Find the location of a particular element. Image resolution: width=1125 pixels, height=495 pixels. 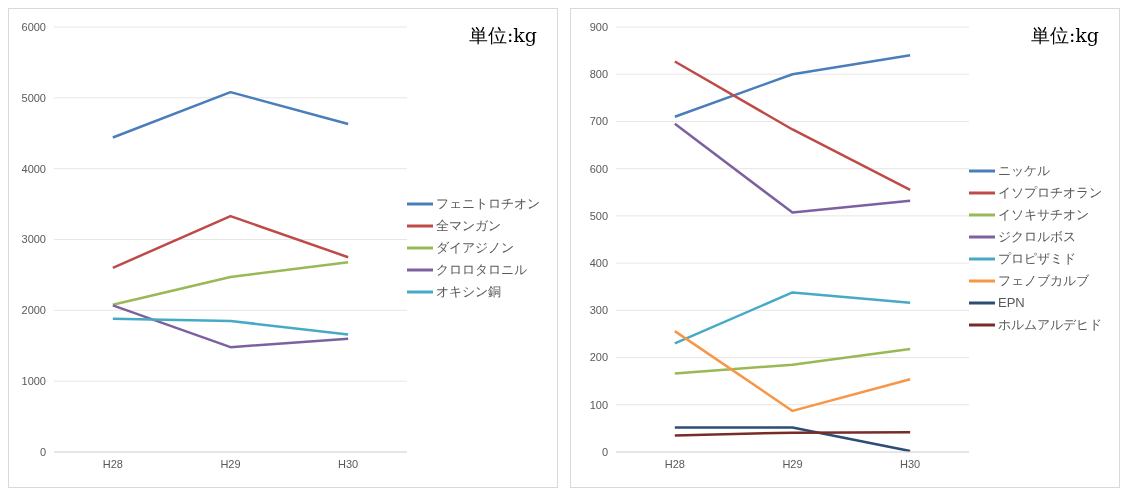

y-tick-label: 200 is located at coordinates (598, 357).